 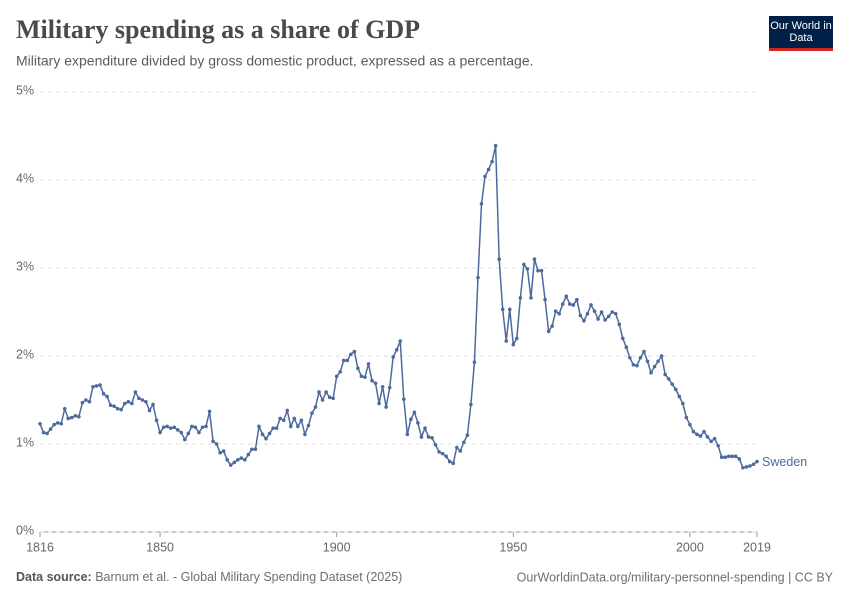 What do you see at coordinates (690, 547) in the screenshot?
I see `x-tick-label: 2000` at bounding box center [690, 547].